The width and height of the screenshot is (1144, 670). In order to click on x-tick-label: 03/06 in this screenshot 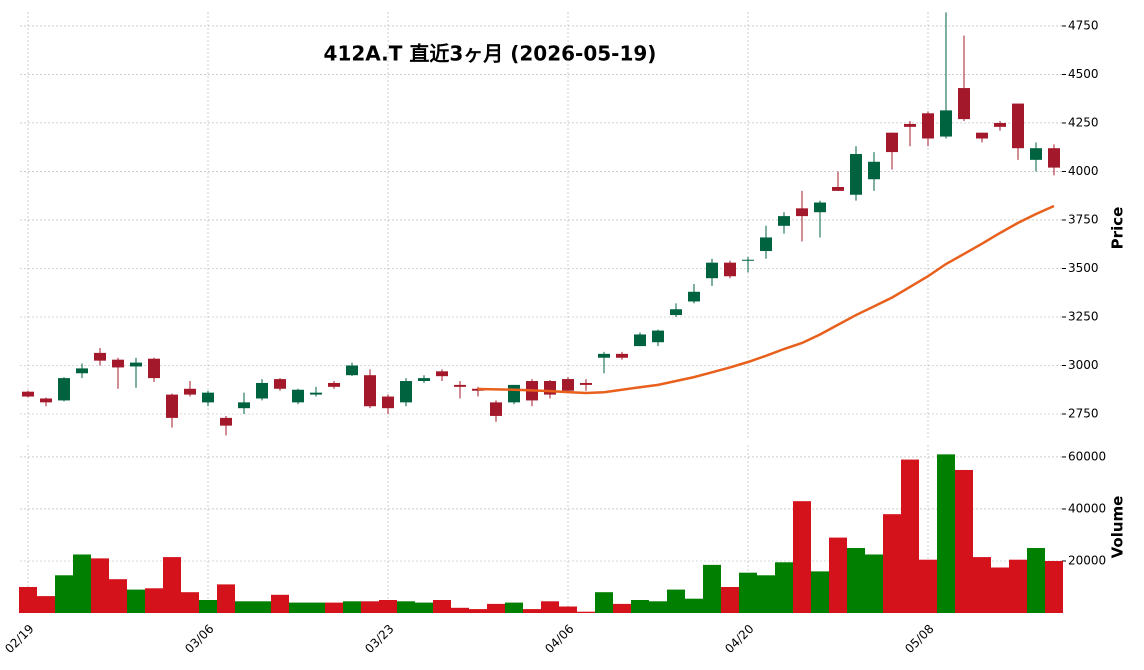, I will do `click(199, 639)`.